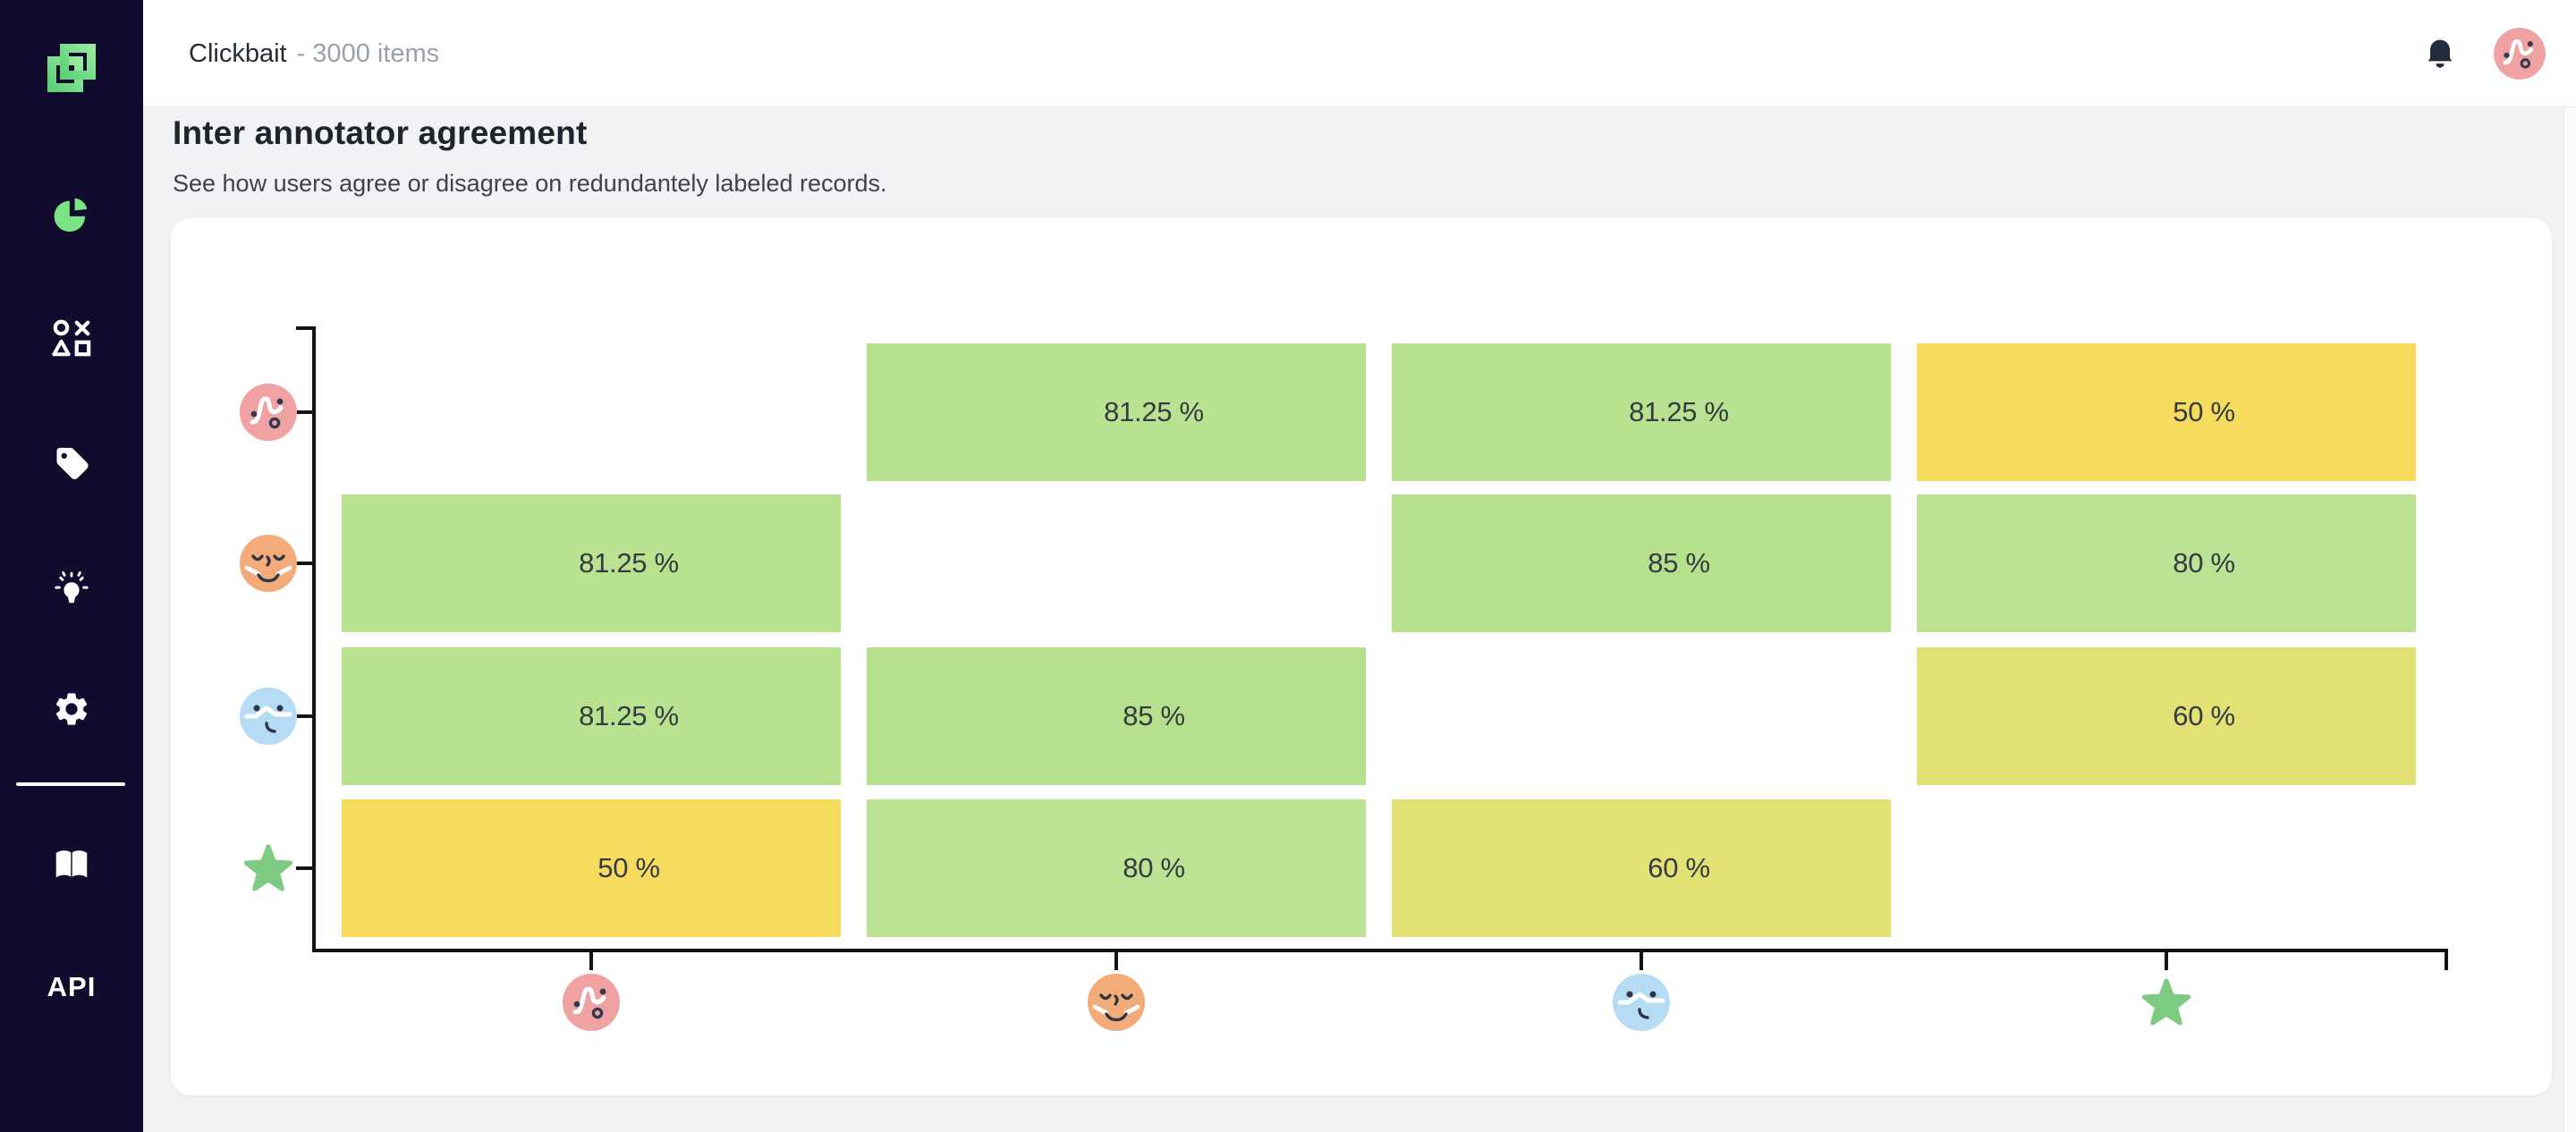 This screenshot has height=1132, width=2576. I want to click on lightbulb-icon, so click(72, 587).